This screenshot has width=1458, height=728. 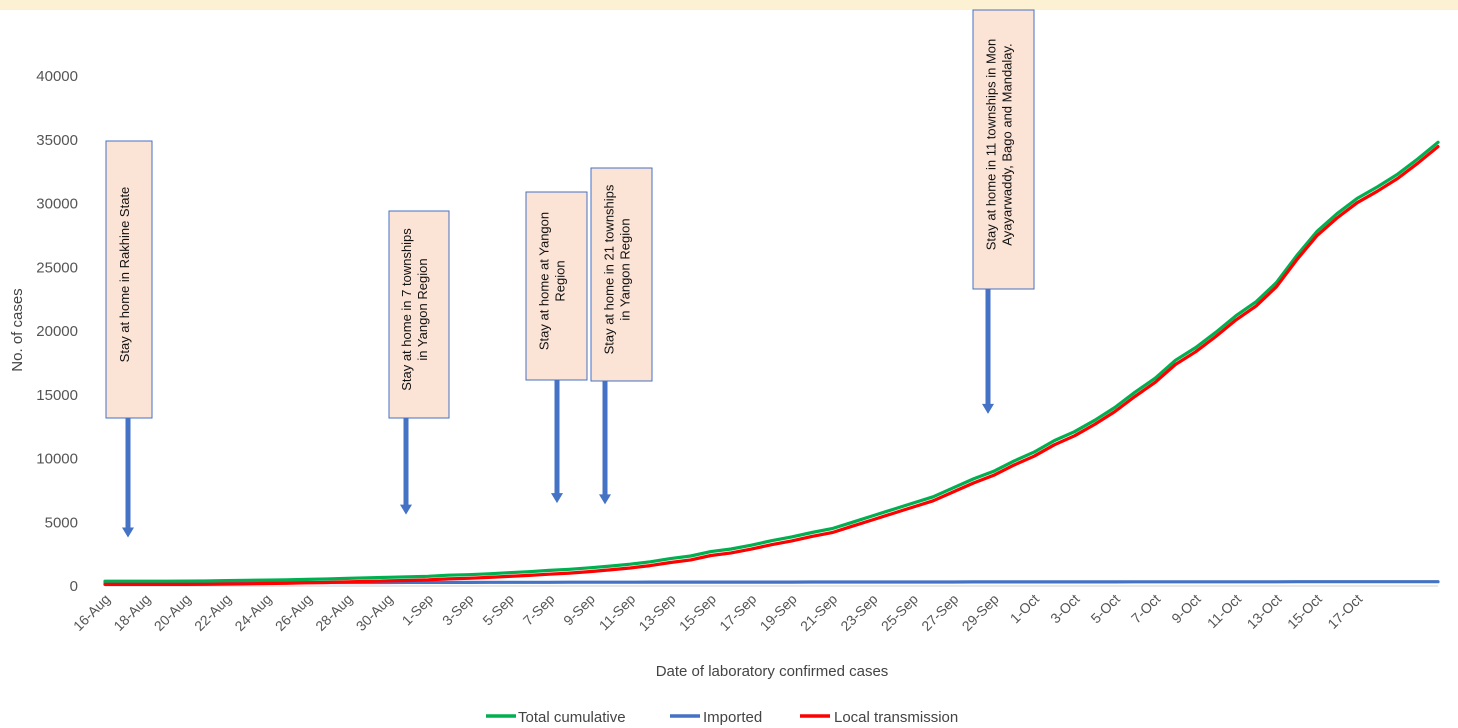 What do you see at coordinates (858, 612) in the screenshot?
I see `x-tick-label: 23-Sep` at bounding box center [858, 612].